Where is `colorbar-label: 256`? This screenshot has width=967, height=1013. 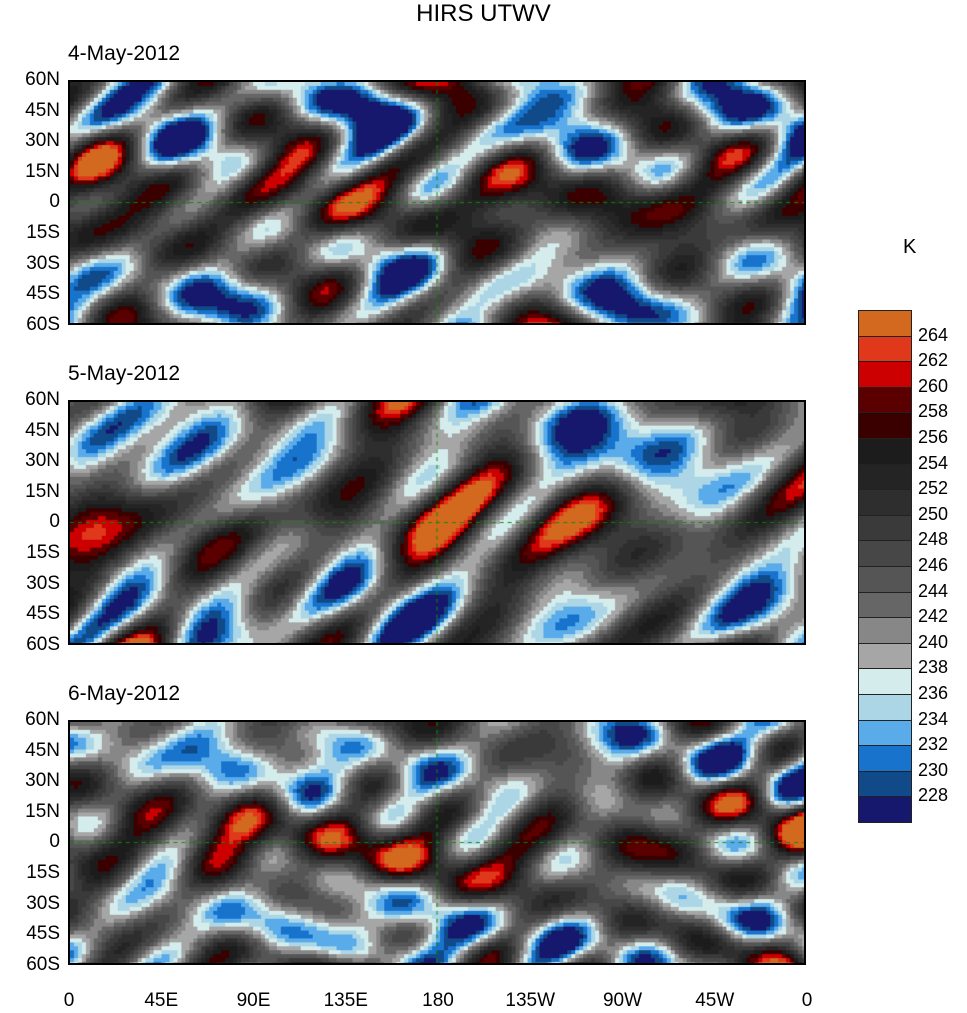
colorbar-label: 256 is located at coordinates (933, 437).